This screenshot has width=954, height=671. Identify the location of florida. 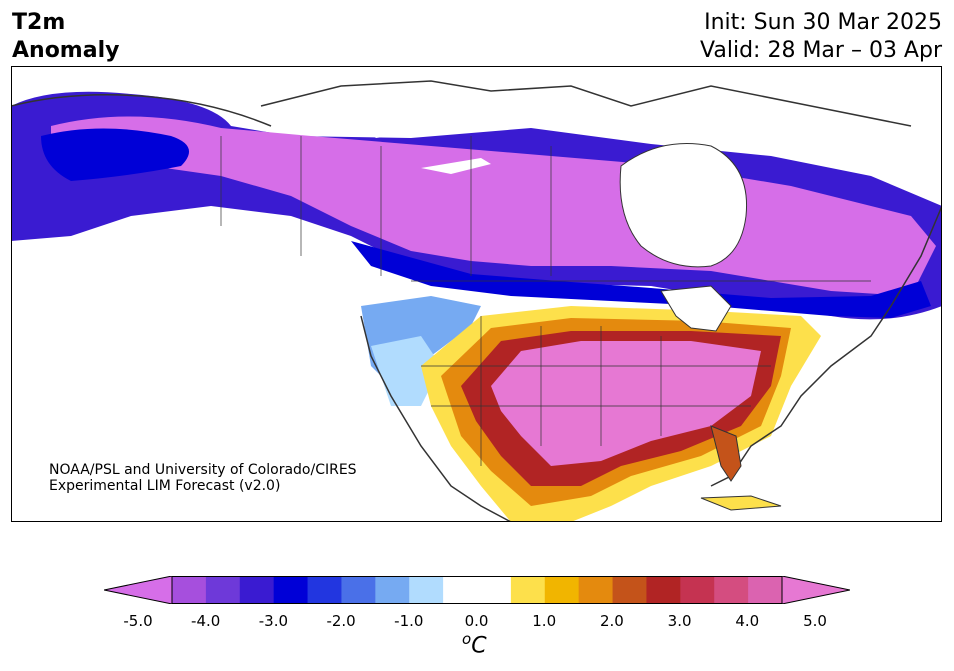
(726, 453).